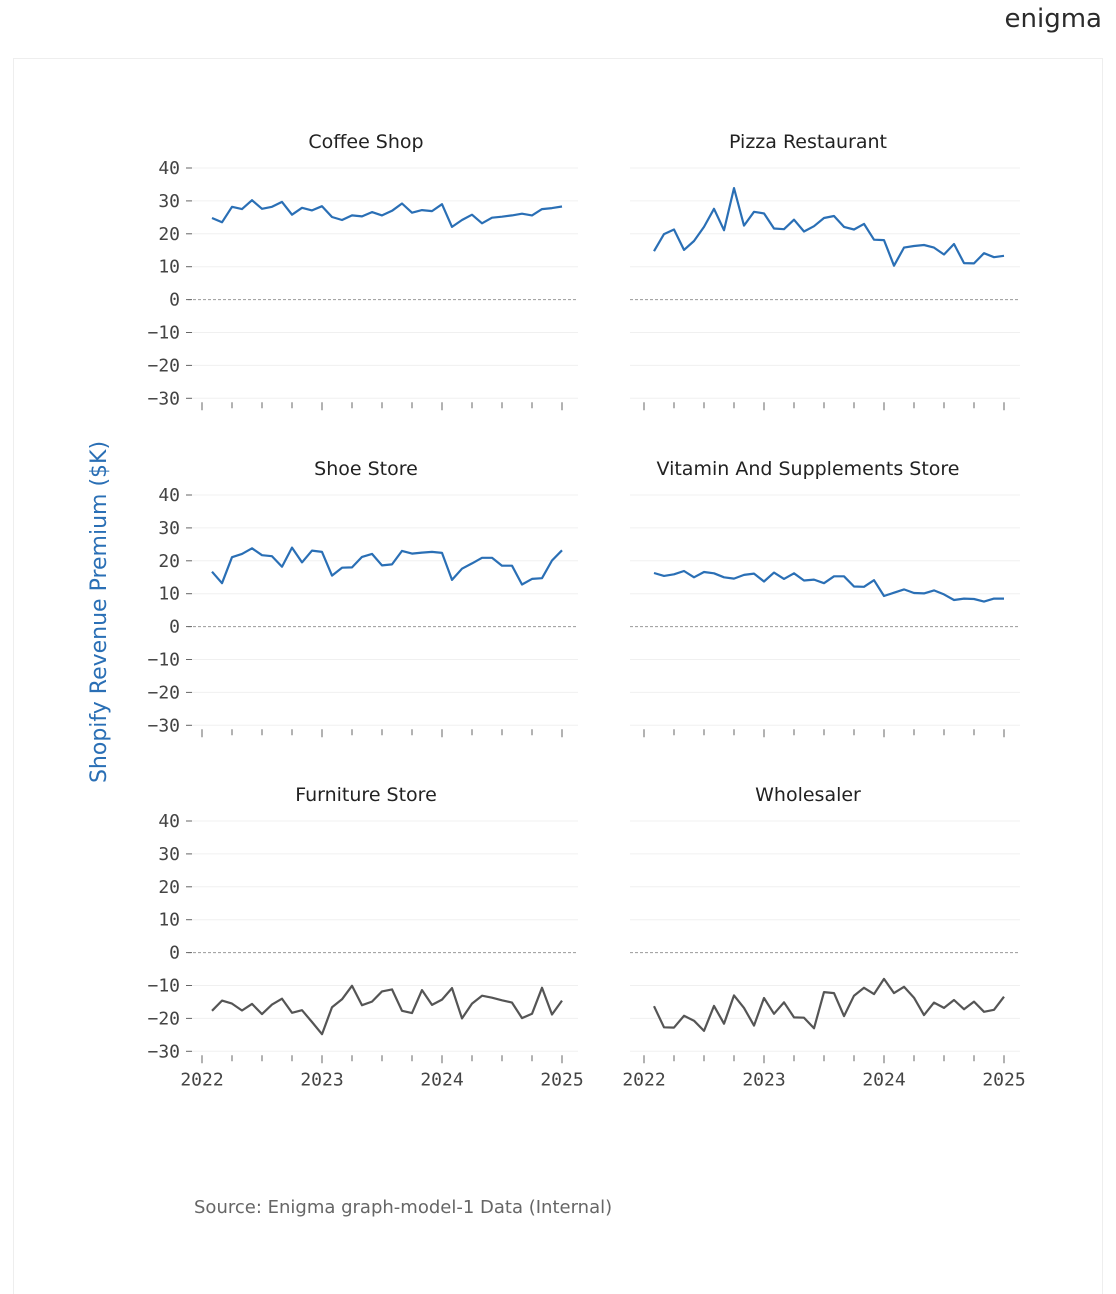  I want to click on enigma-logo: enigma, so click(1053, 19).